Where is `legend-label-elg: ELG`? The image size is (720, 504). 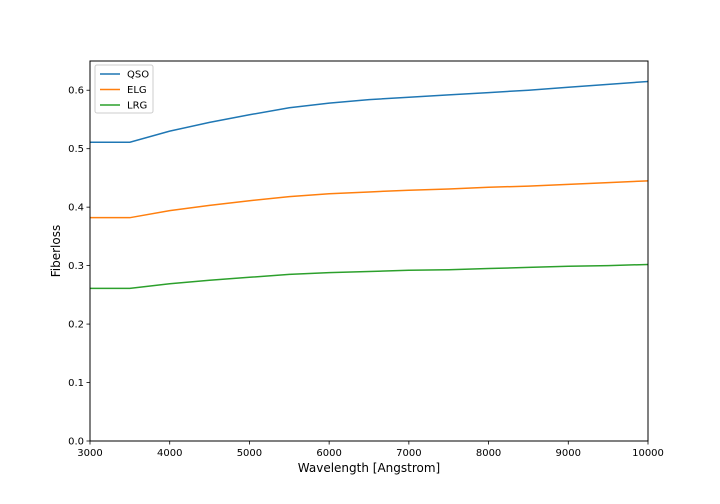
legend-label-elg: ELG is located at coordinates (137, 90).